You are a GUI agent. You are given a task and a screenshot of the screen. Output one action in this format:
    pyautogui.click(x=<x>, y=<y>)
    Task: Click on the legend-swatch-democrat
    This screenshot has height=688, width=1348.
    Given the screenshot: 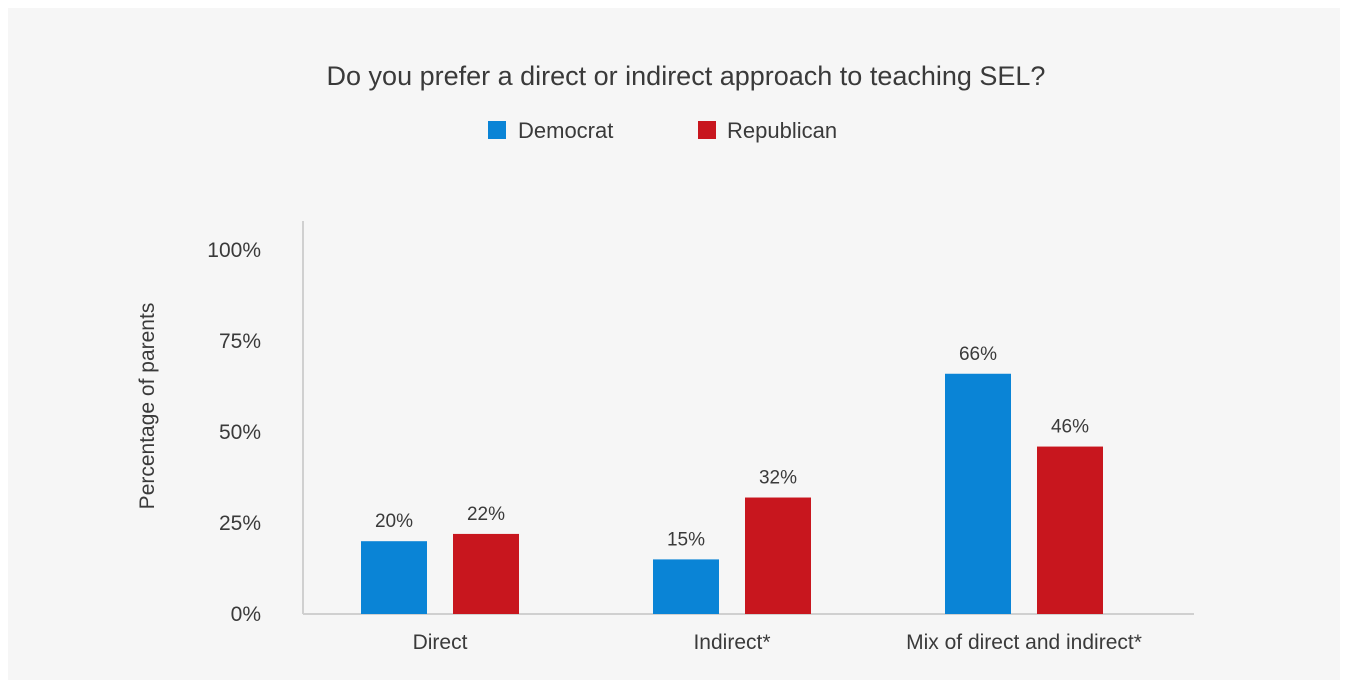 What is the action you would take?
    pyautogui.click(x=497, y=130)
    